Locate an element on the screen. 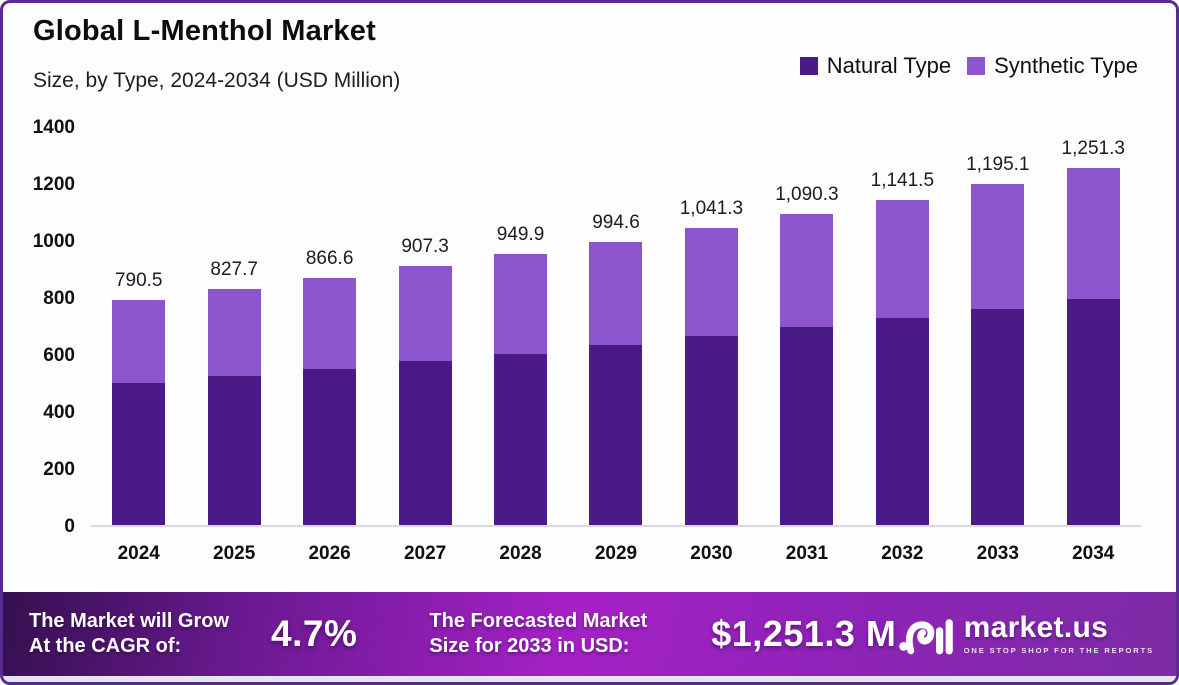 The height and width of the screenshot is (685, 1179). legend-swatch-natural-icon is located at coordinates (808, 66).